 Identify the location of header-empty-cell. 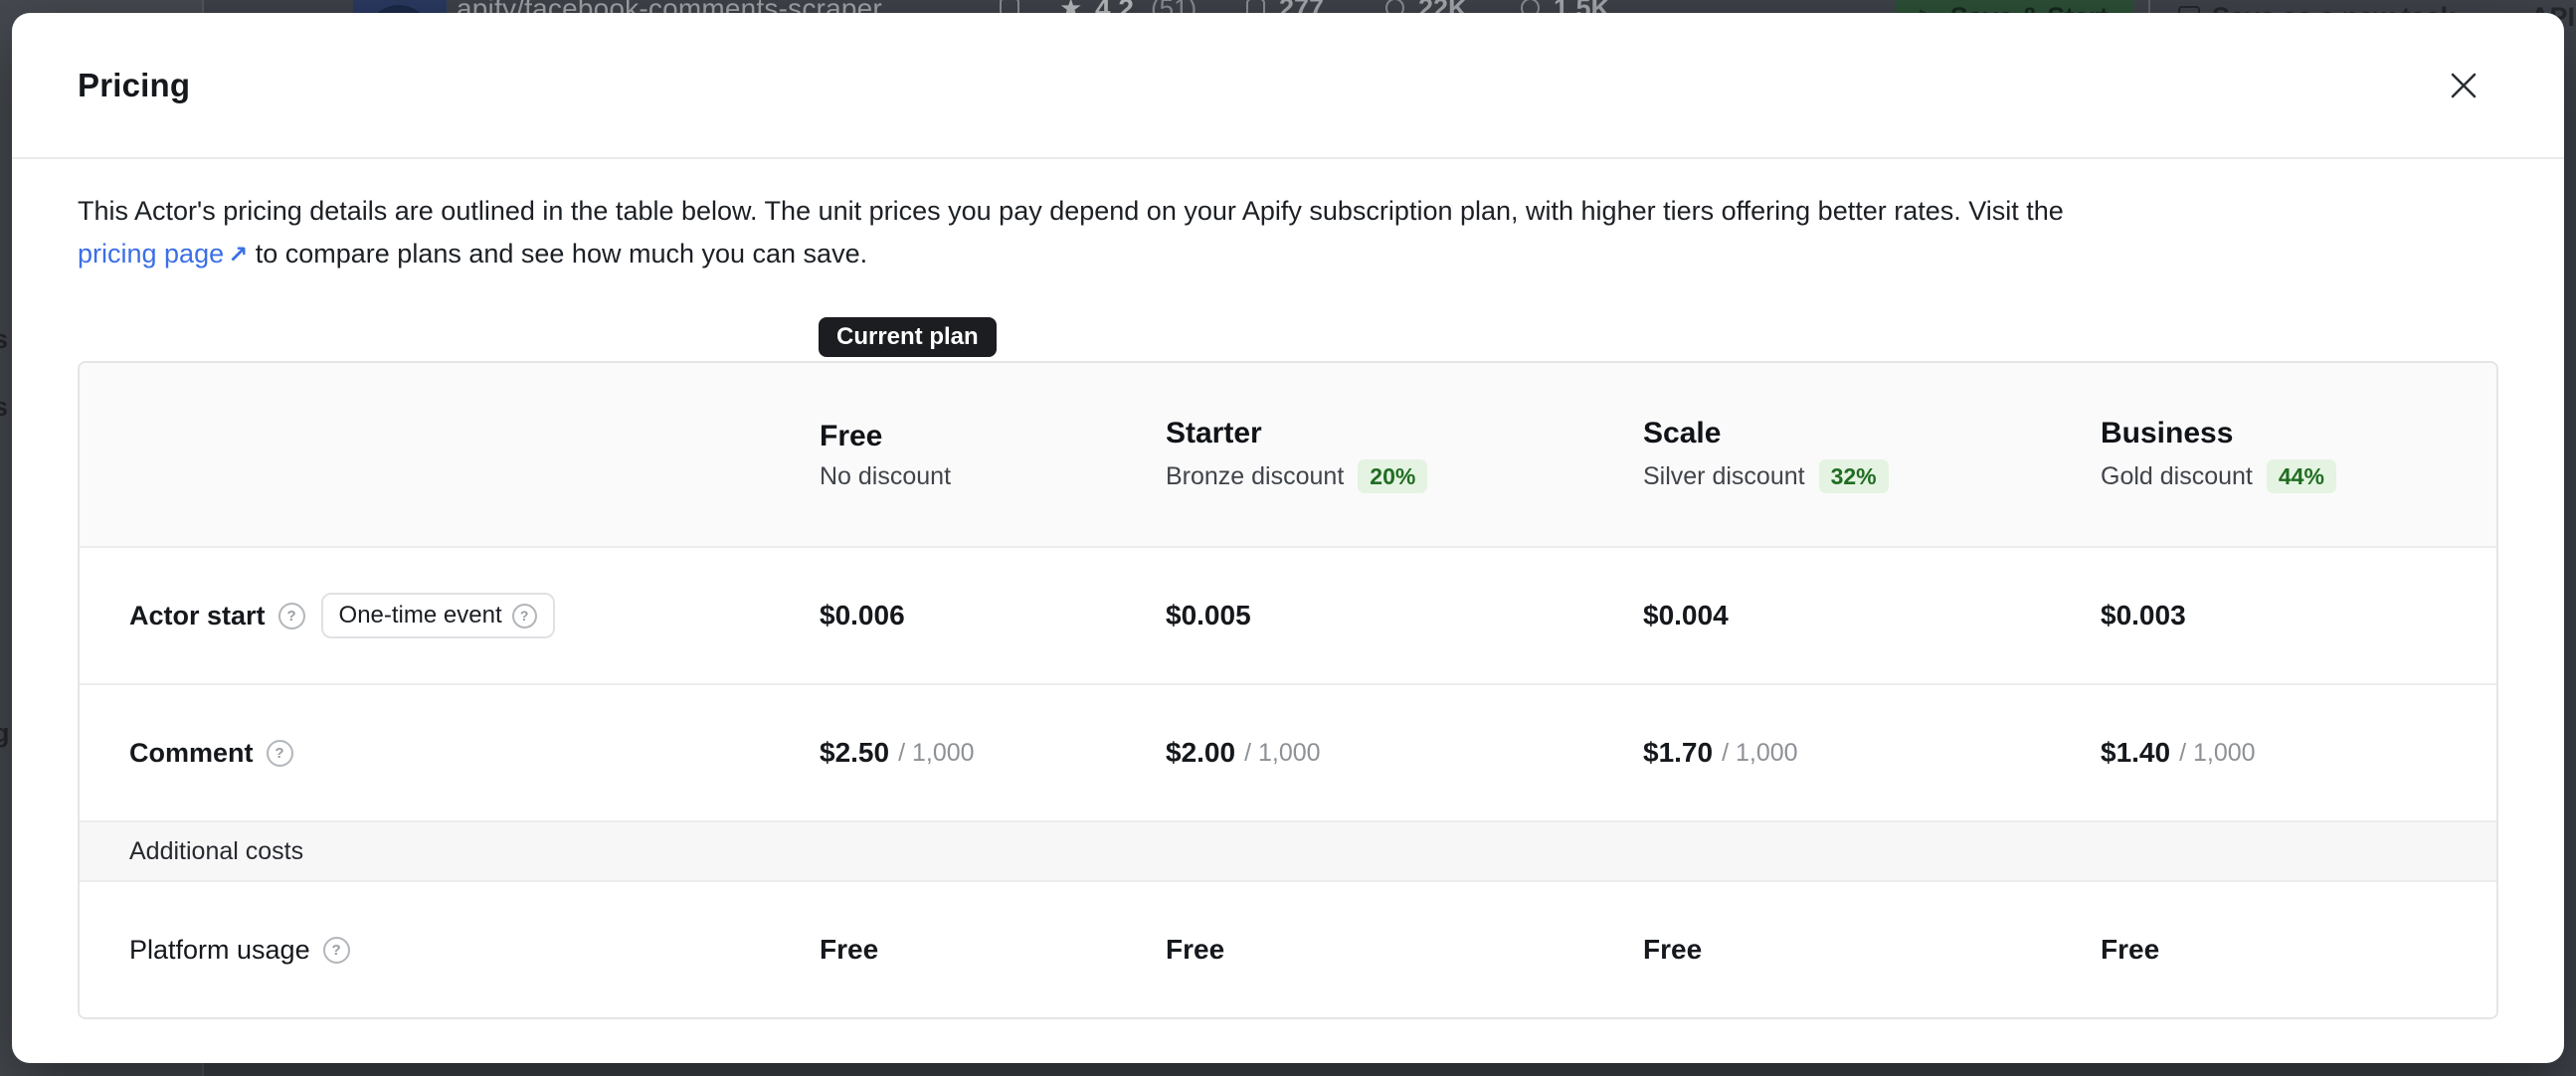
(450, 454).